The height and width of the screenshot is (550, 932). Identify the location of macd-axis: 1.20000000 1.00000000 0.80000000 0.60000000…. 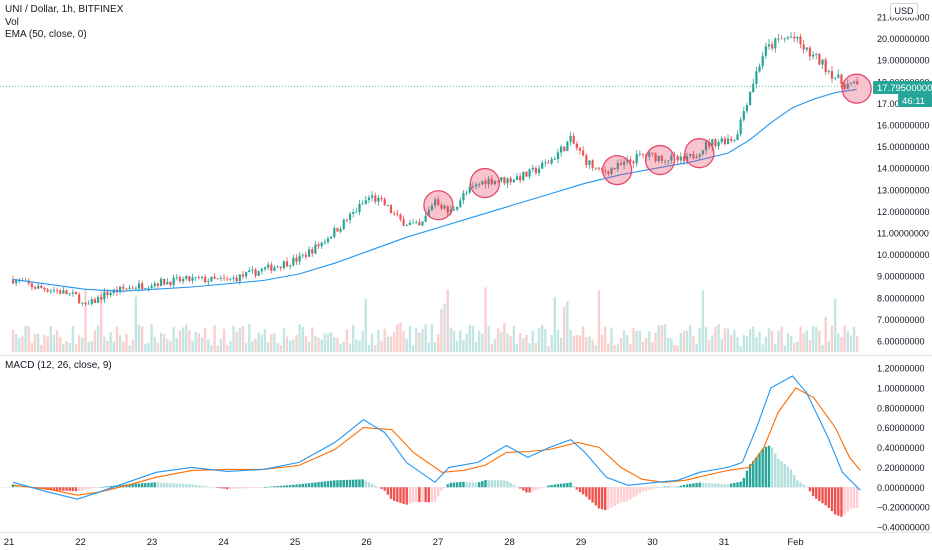
(903, 448).